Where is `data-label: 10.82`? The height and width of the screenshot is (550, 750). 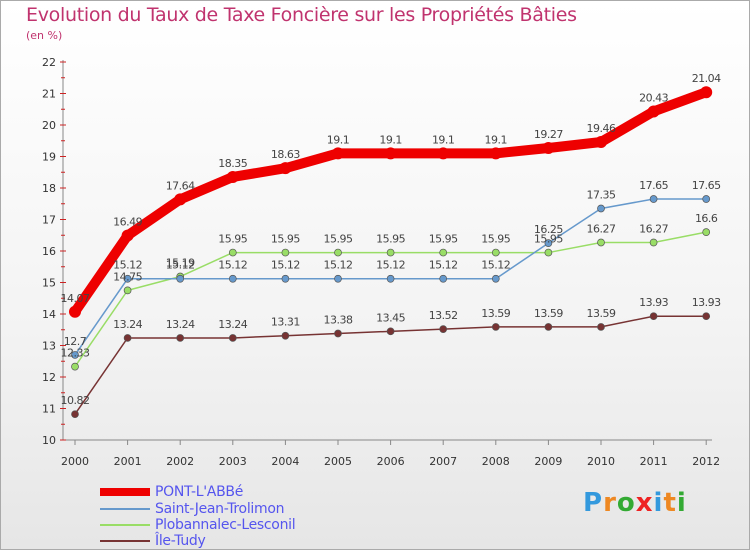
data-label: 10.82 is located at coordinates (75, 400).